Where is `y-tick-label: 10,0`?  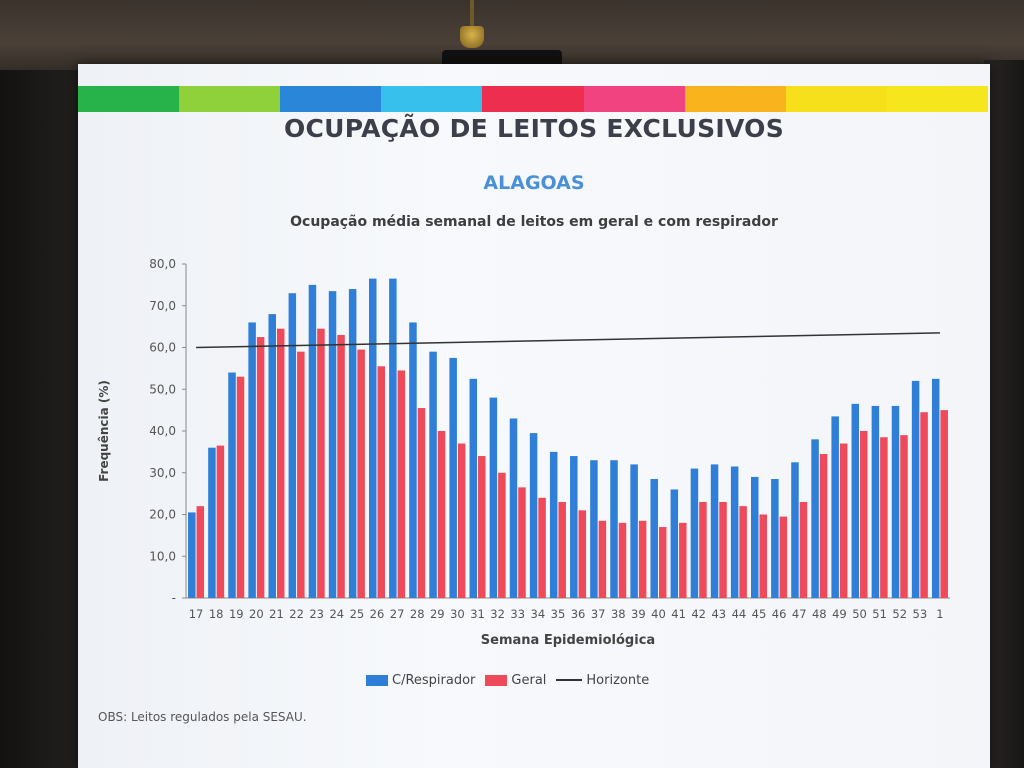 y-tick-label: 10,0 is located at coordinates (162, 556).